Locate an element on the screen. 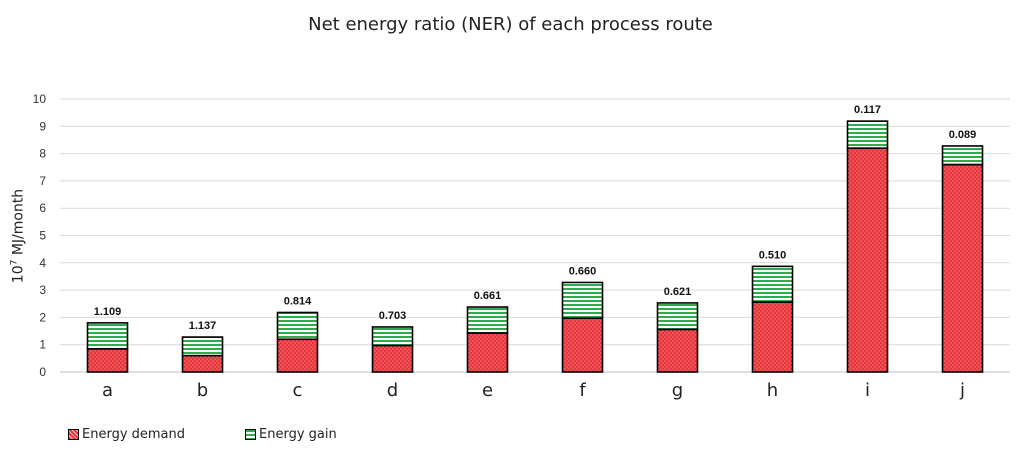 This screenshot has height=458, width=1021. y-tick-label: 0 is located at coordinates (42, 372).